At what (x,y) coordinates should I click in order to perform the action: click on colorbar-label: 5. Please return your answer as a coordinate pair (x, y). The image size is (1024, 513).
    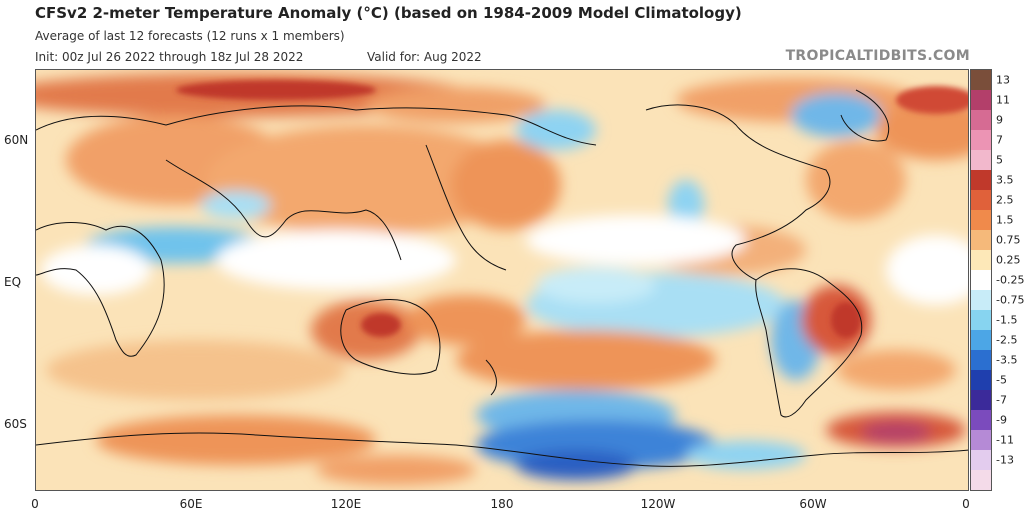
    Looking at the image, I should click on (999, 160).